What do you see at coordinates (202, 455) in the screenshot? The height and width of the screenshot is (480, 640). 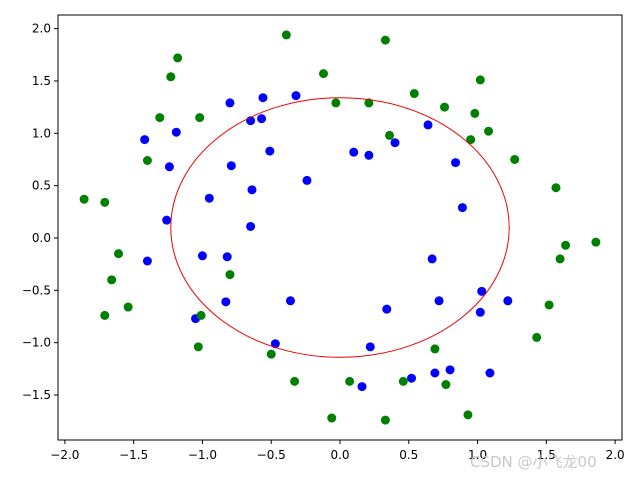 I see `x-tick-label: −1.0` at bounding box center [202, 455].